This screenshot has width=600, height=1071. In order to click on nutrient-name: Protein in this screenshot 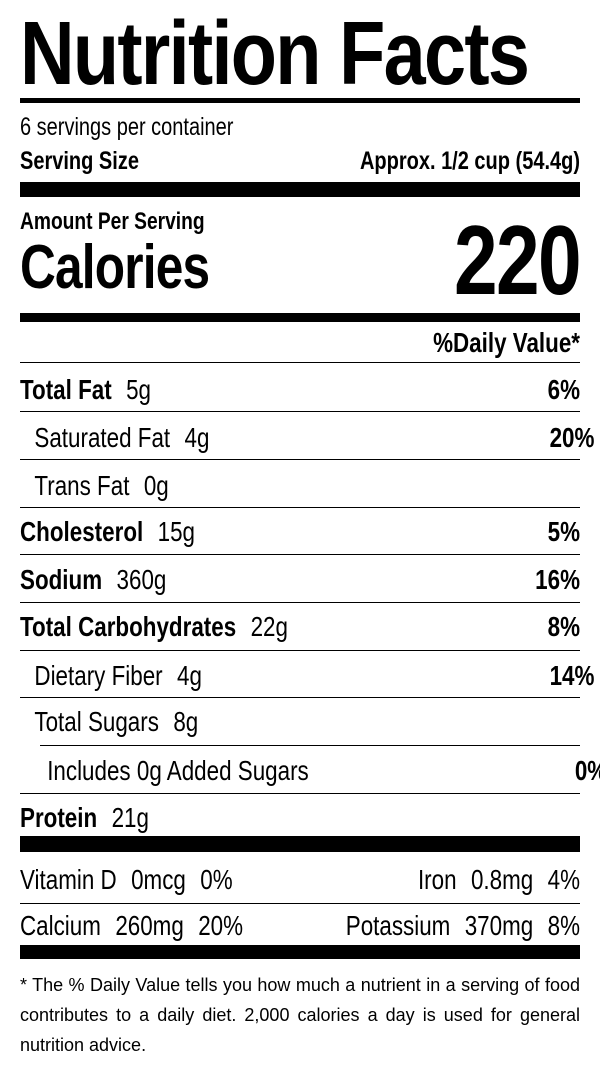, I will do `click(59, 817)`.